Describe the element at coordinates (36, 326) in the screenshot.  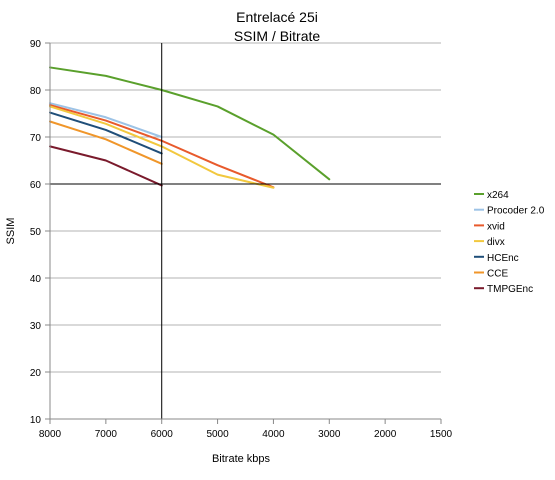
I see `y-tick-label: 30` at that location.